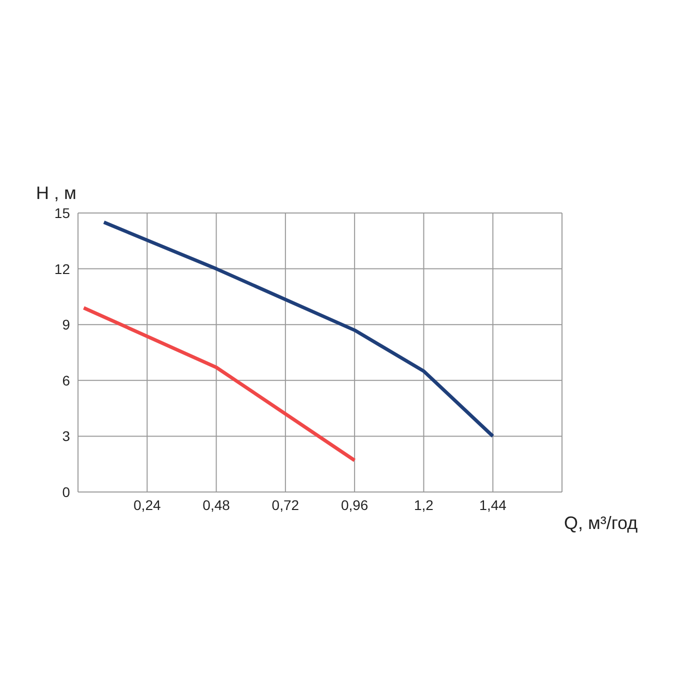  What do you see at coordinates (66, 492) in the screenshot?
I see `y-tick-label: 0` at bounding box center [66, 492].